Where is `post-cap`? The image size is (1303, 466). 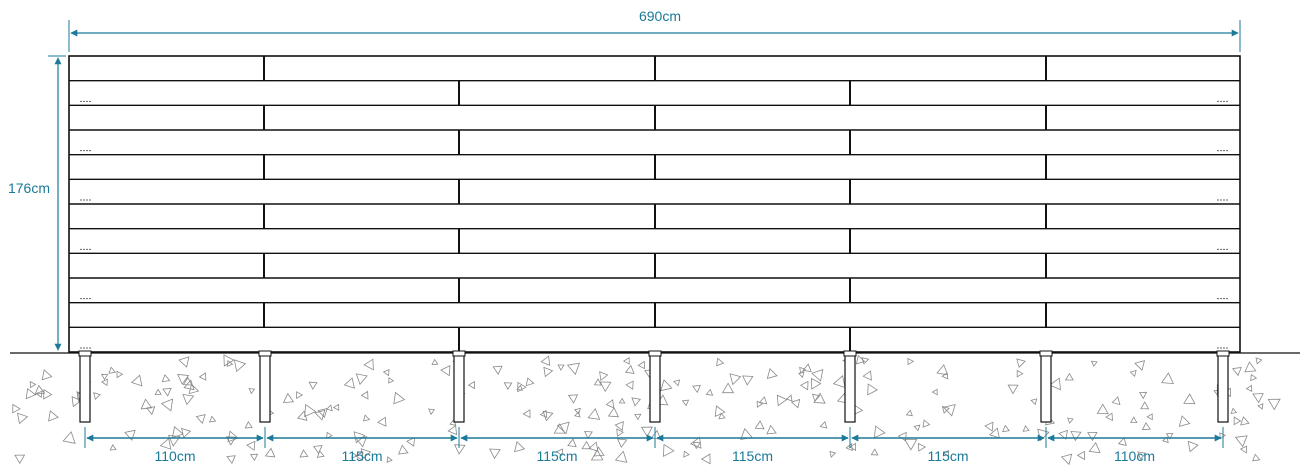
post-cap is located at coordinates (1046, 353).